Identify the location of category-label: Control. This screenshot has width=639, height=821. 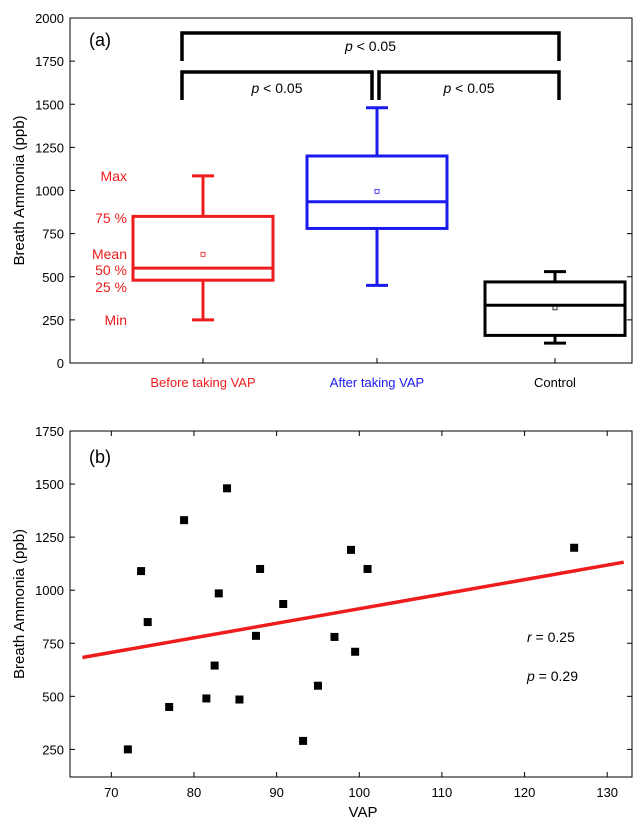
(555, 382).